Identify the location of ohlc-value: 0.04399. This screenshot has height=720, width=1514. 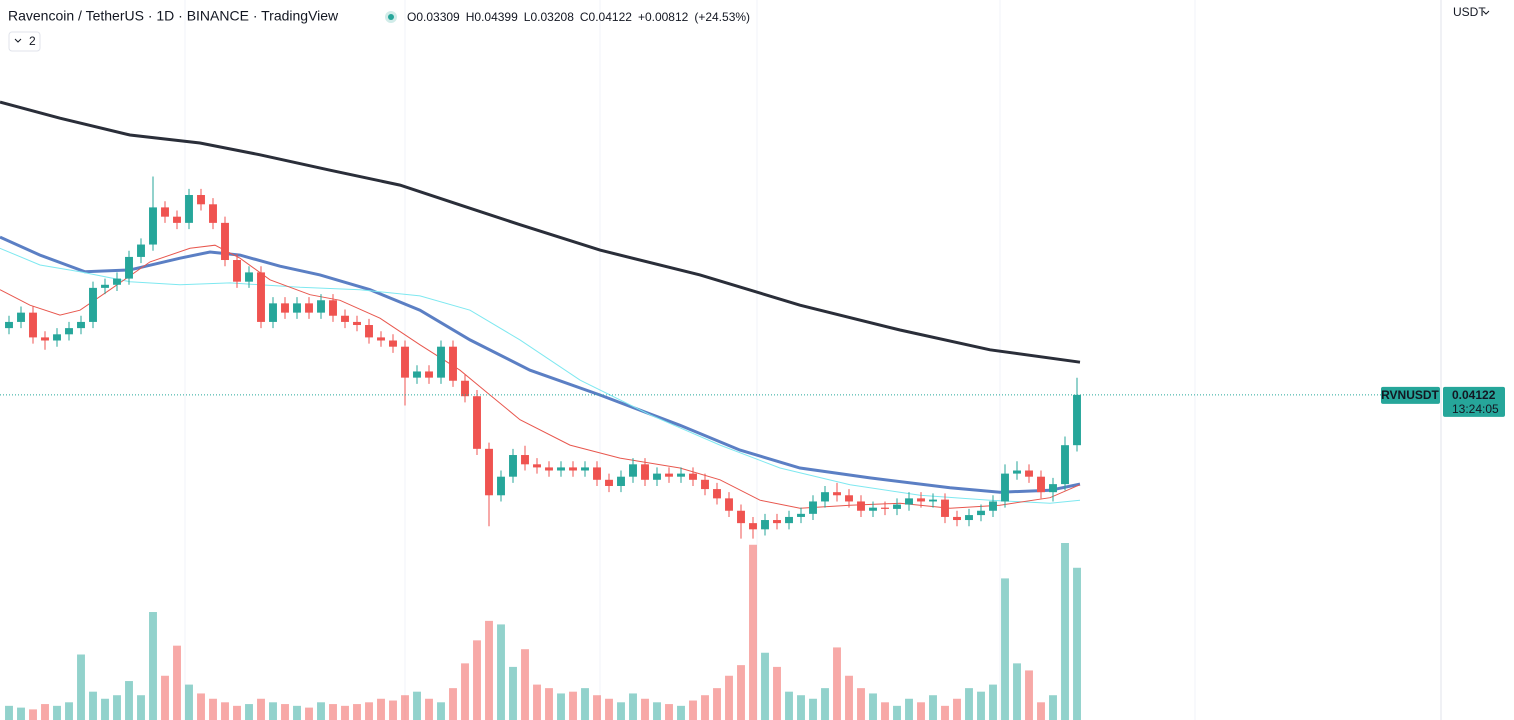
(496, 17).